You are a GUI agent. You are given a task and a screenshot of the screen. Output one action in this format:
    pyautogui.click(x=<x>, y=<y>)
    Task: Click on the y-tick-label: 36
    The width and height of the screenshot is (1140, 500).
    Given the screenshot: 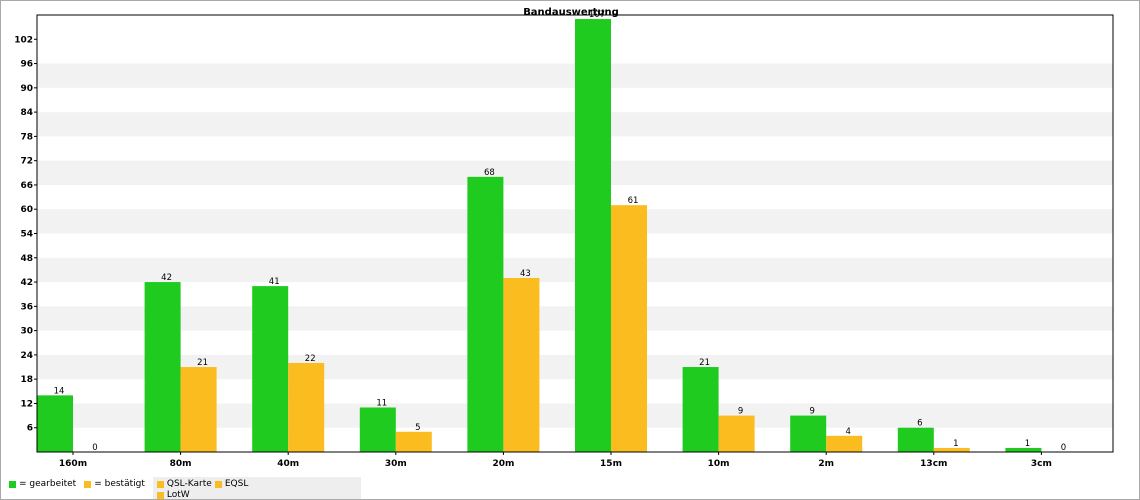 What is the action you would take?
    pyautogui.click(x=26, y=307)
    